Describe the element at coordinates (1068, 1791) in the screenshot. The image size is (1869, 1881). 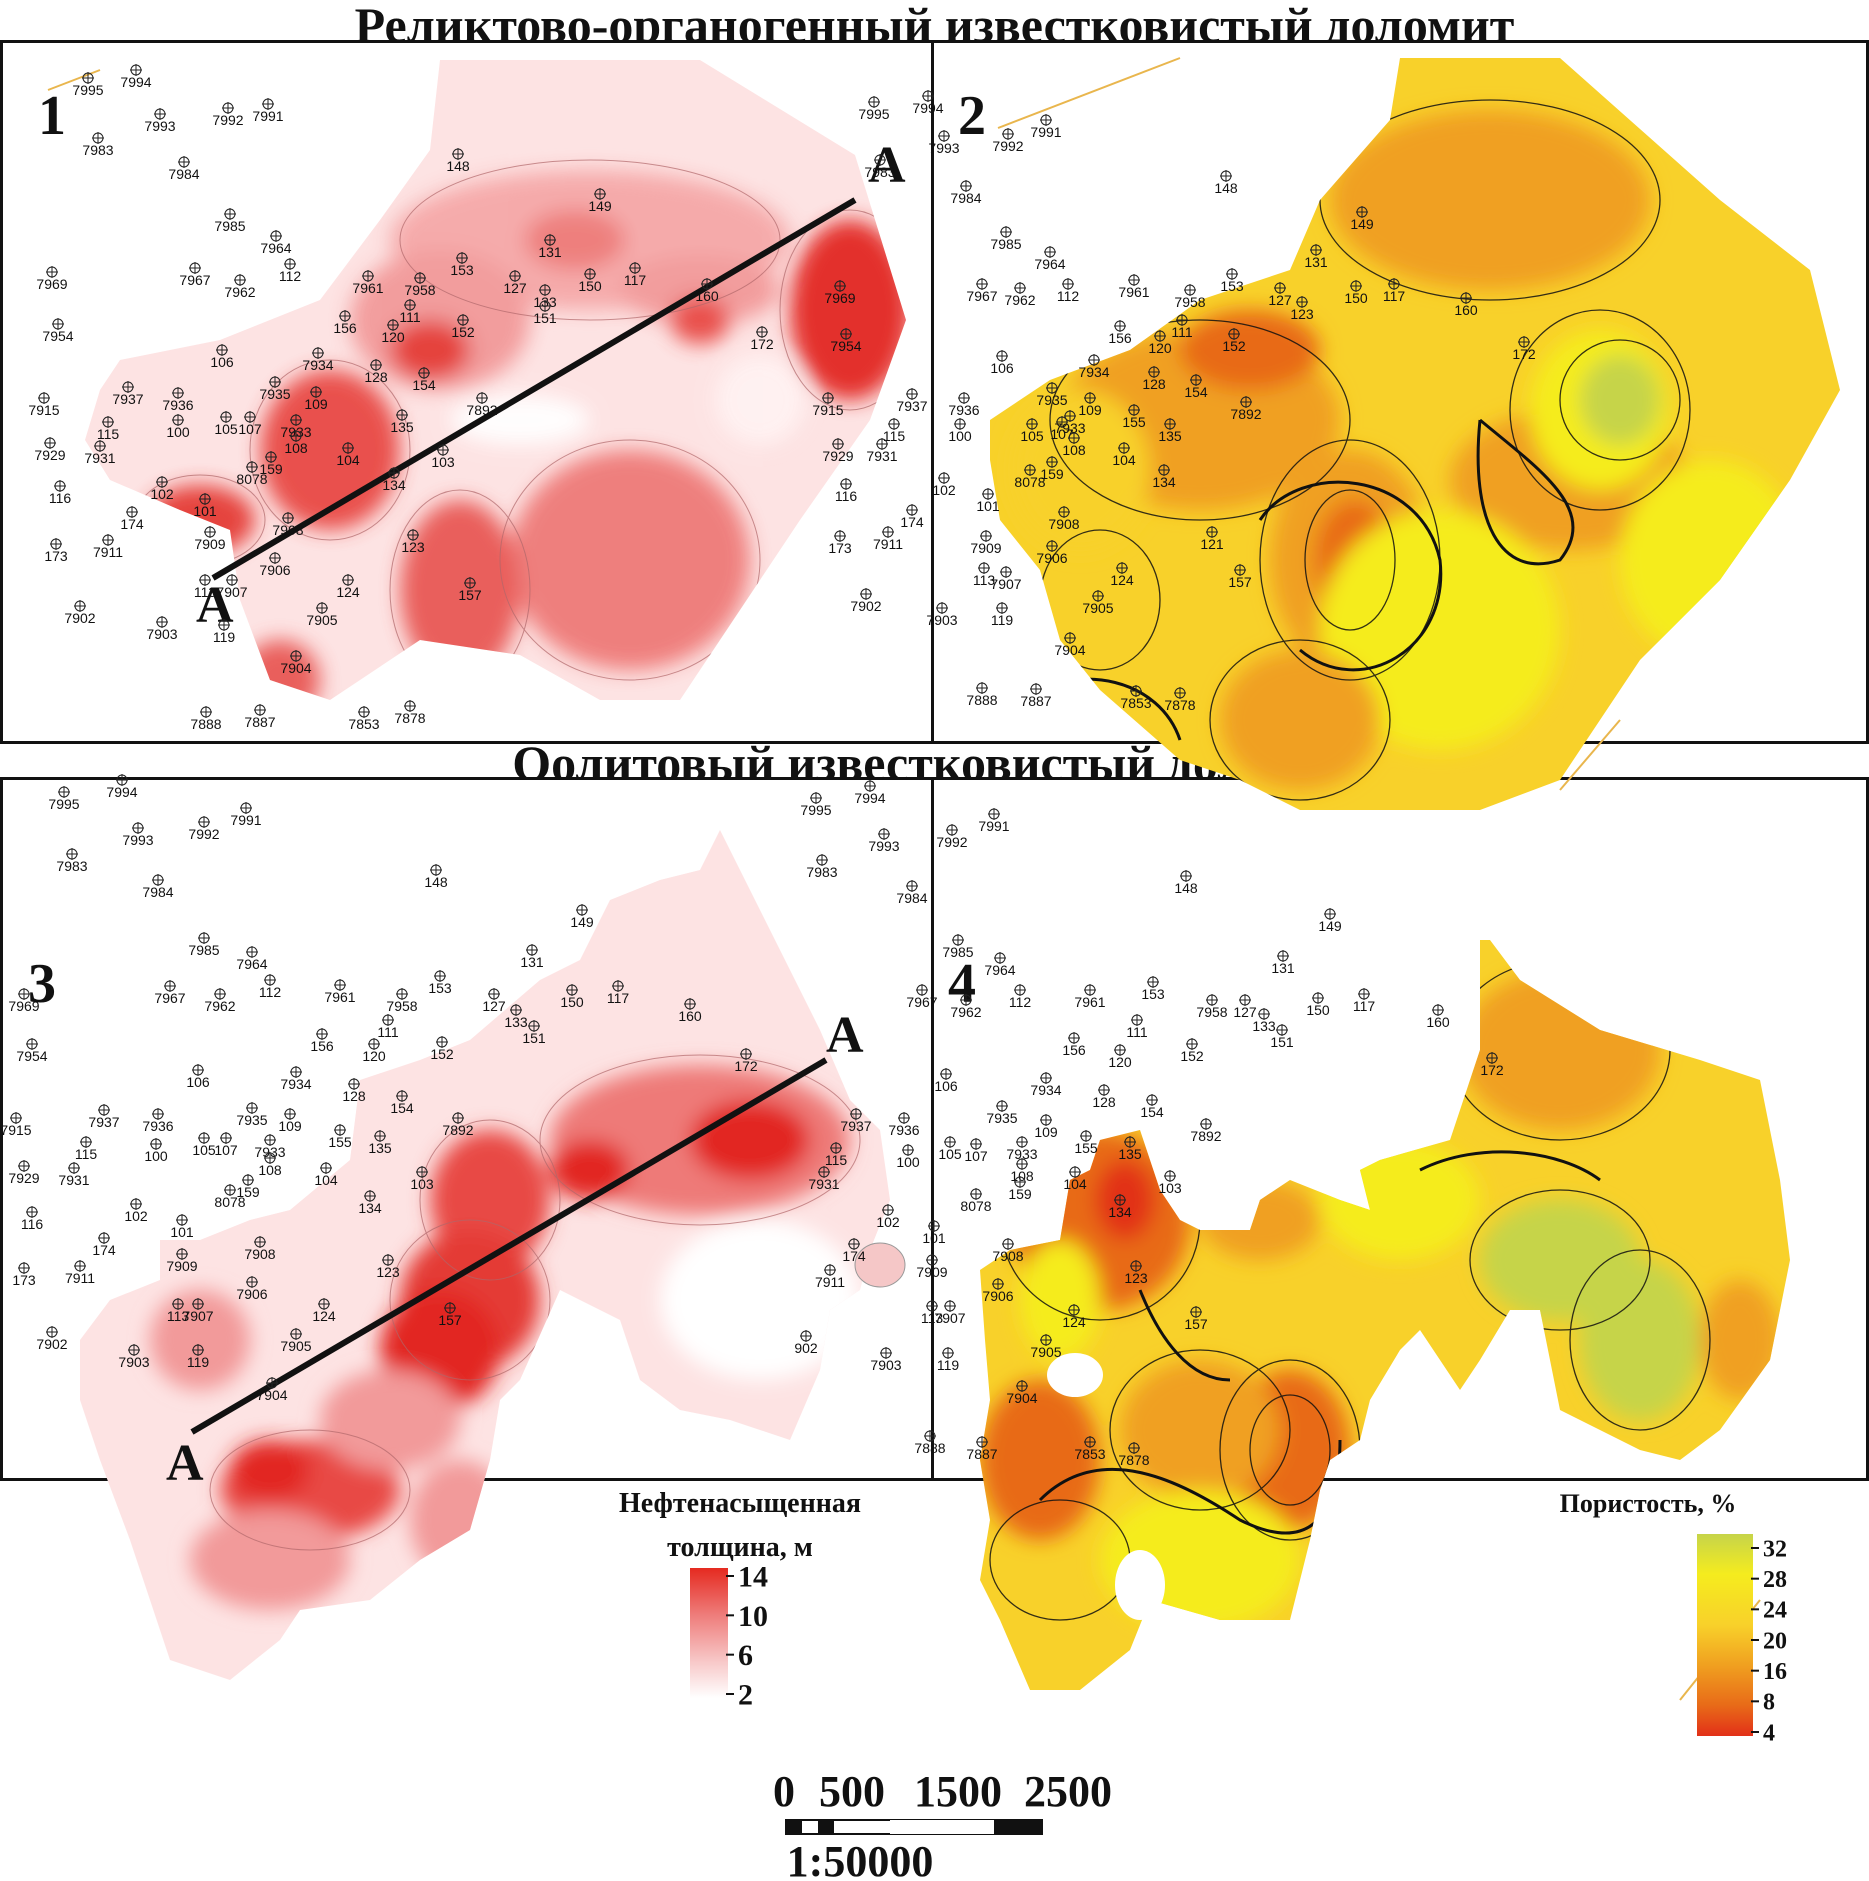
I see `scale-label-2500: 2500` at that location.